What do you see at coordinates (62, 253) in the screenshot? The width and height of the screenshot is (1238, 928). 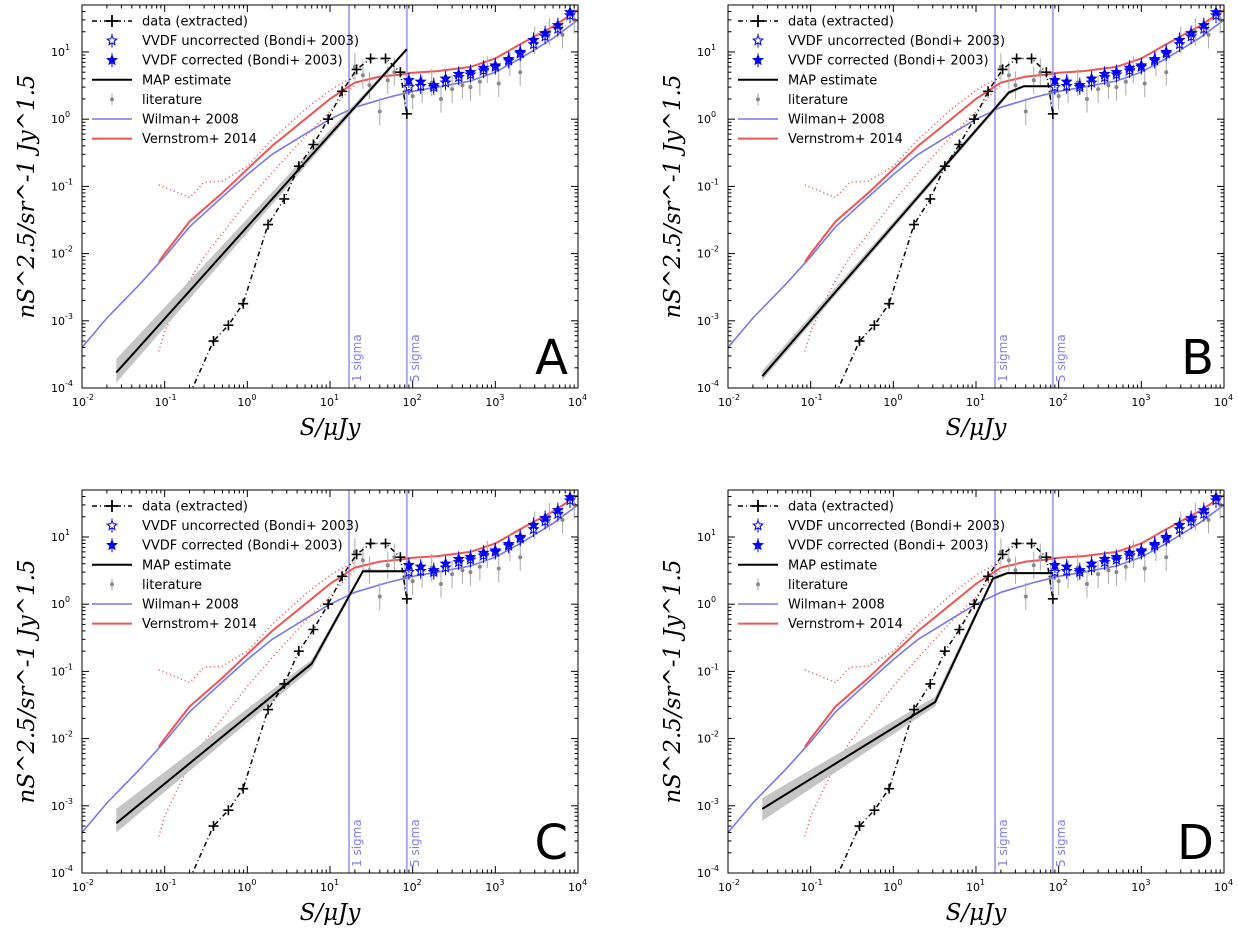 I see `y-tick-label: 10⁻²` at bounding box center [62, 253].